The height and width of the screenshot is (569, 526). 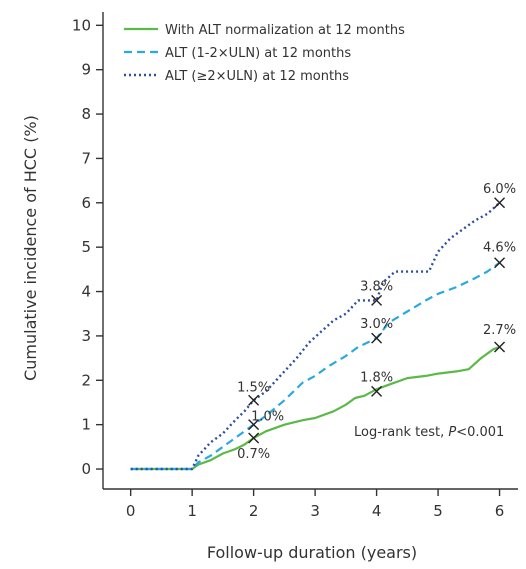 I want to click on data-label: 6.0%, so click(x=499, y=189).